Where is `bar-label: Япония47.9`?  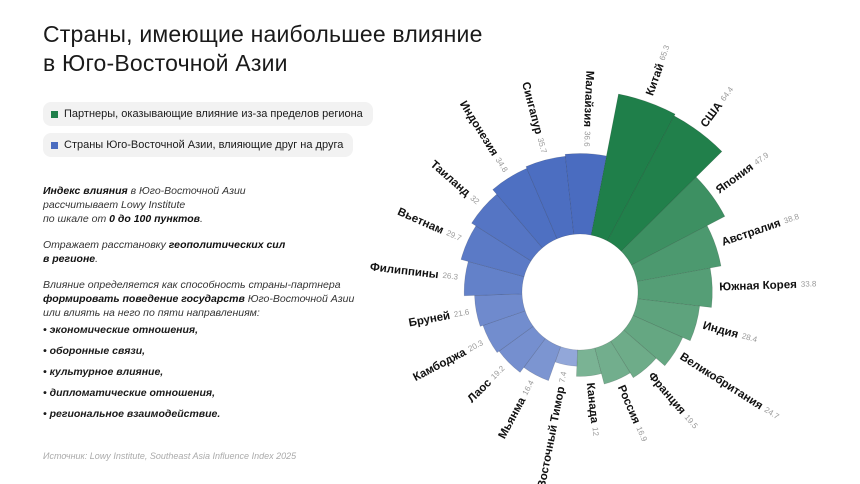
bar-label: Япония47.9 is located at coordinates (743, 172).